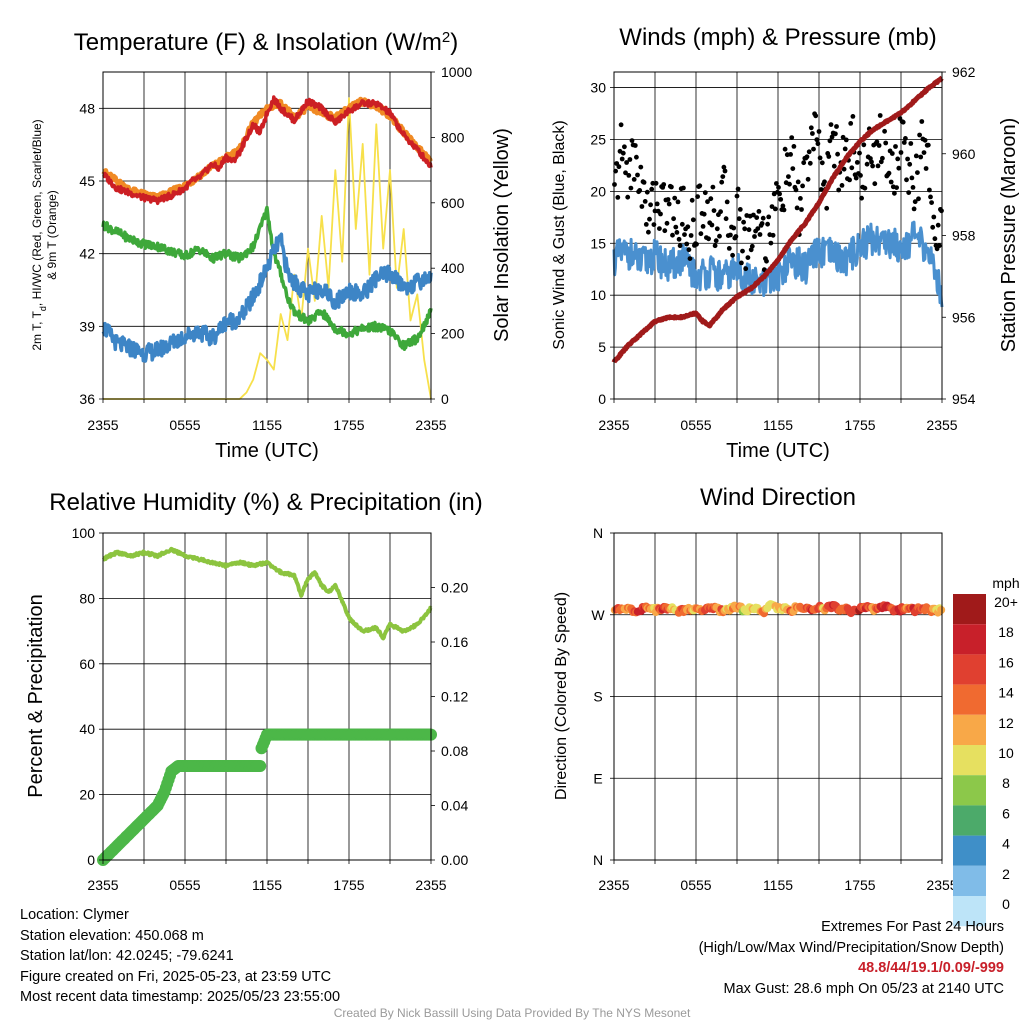 This screenshot has width=1024, height=1024. What do you see at coordinates (964, 154) in the screenshot?
I see `y2-tick-label: 960` at bounding box center [964, 154].